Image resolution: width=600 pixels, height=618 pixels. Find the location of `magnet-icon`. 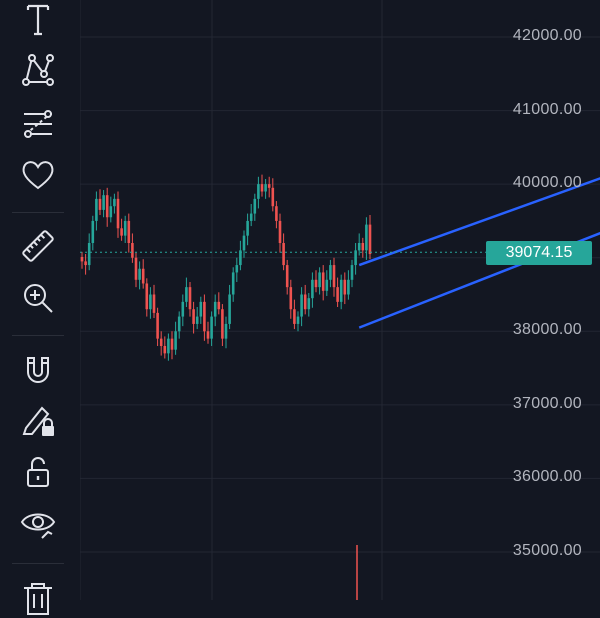

magnet-icon is located at coordinates (38, 370).